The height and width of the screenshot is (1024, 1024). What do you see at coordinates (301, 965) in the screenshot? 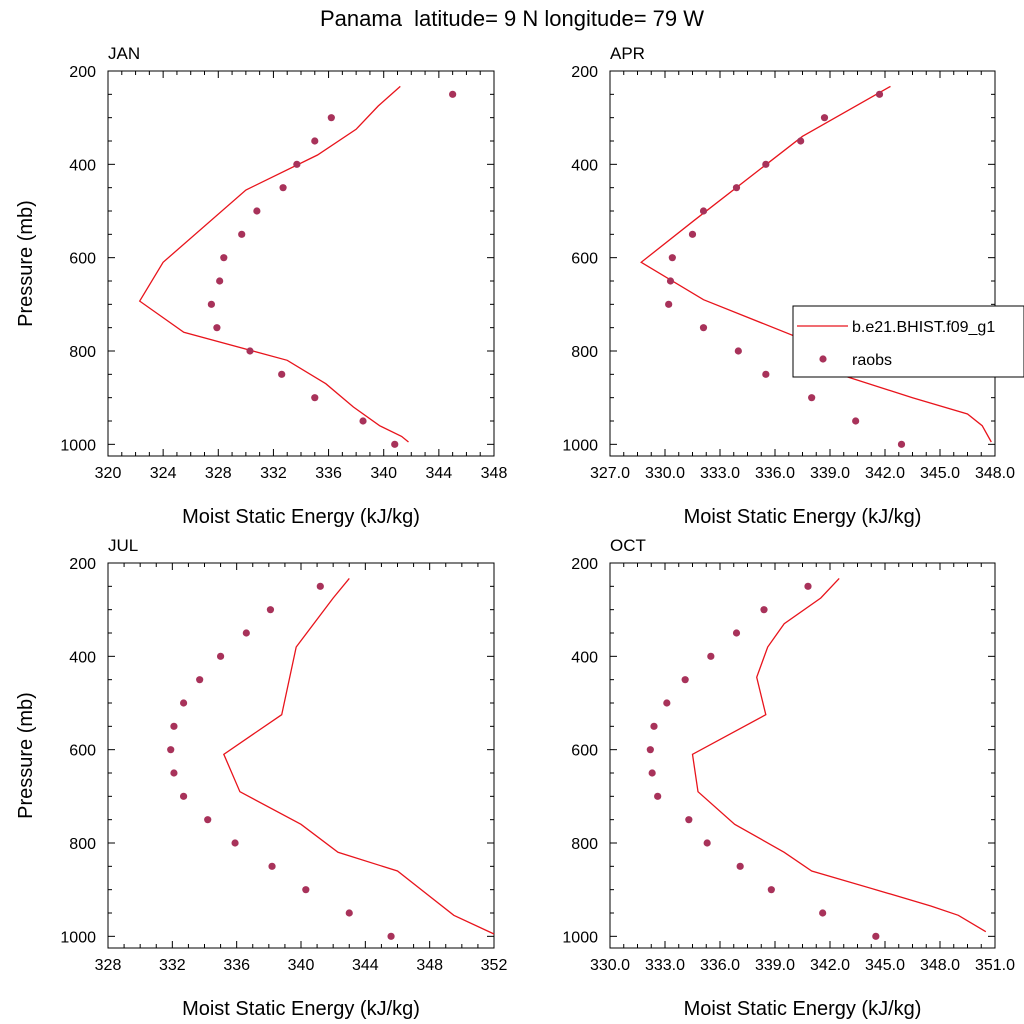
I see `x-tick-label: 340` at bounding box center [301, 965].